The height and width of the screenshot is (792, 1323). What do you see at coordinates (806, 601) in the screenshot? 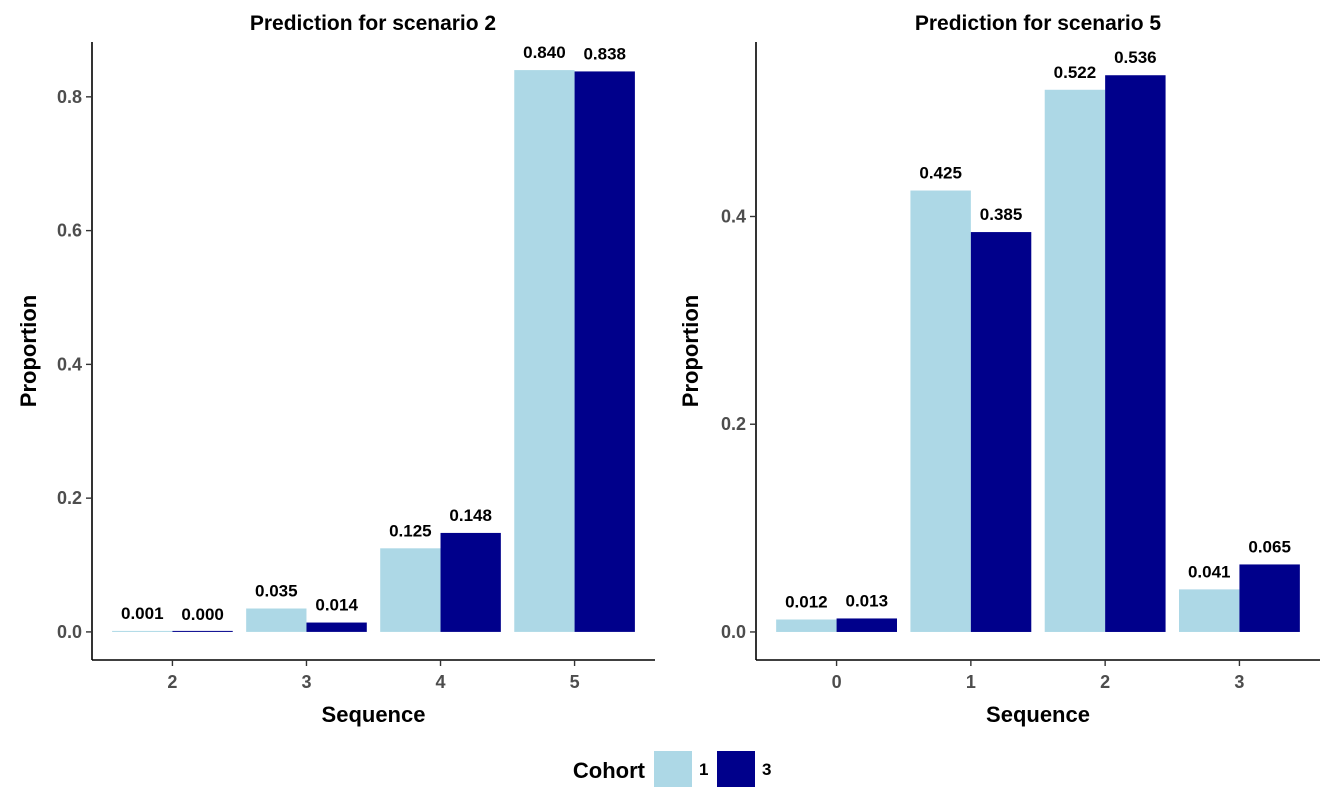
I see `panel-2-bar-label: 0.012` at bounding box center [806, 601].